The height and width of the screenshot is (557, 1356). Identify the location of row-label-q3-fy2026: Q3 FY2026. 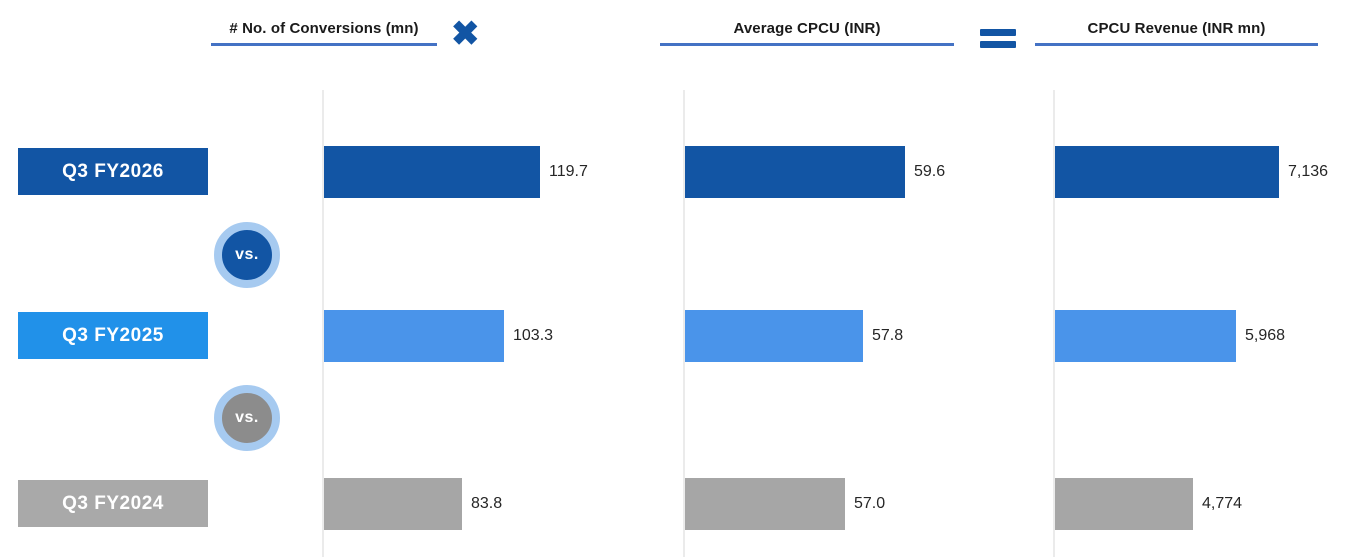
(113, 171).